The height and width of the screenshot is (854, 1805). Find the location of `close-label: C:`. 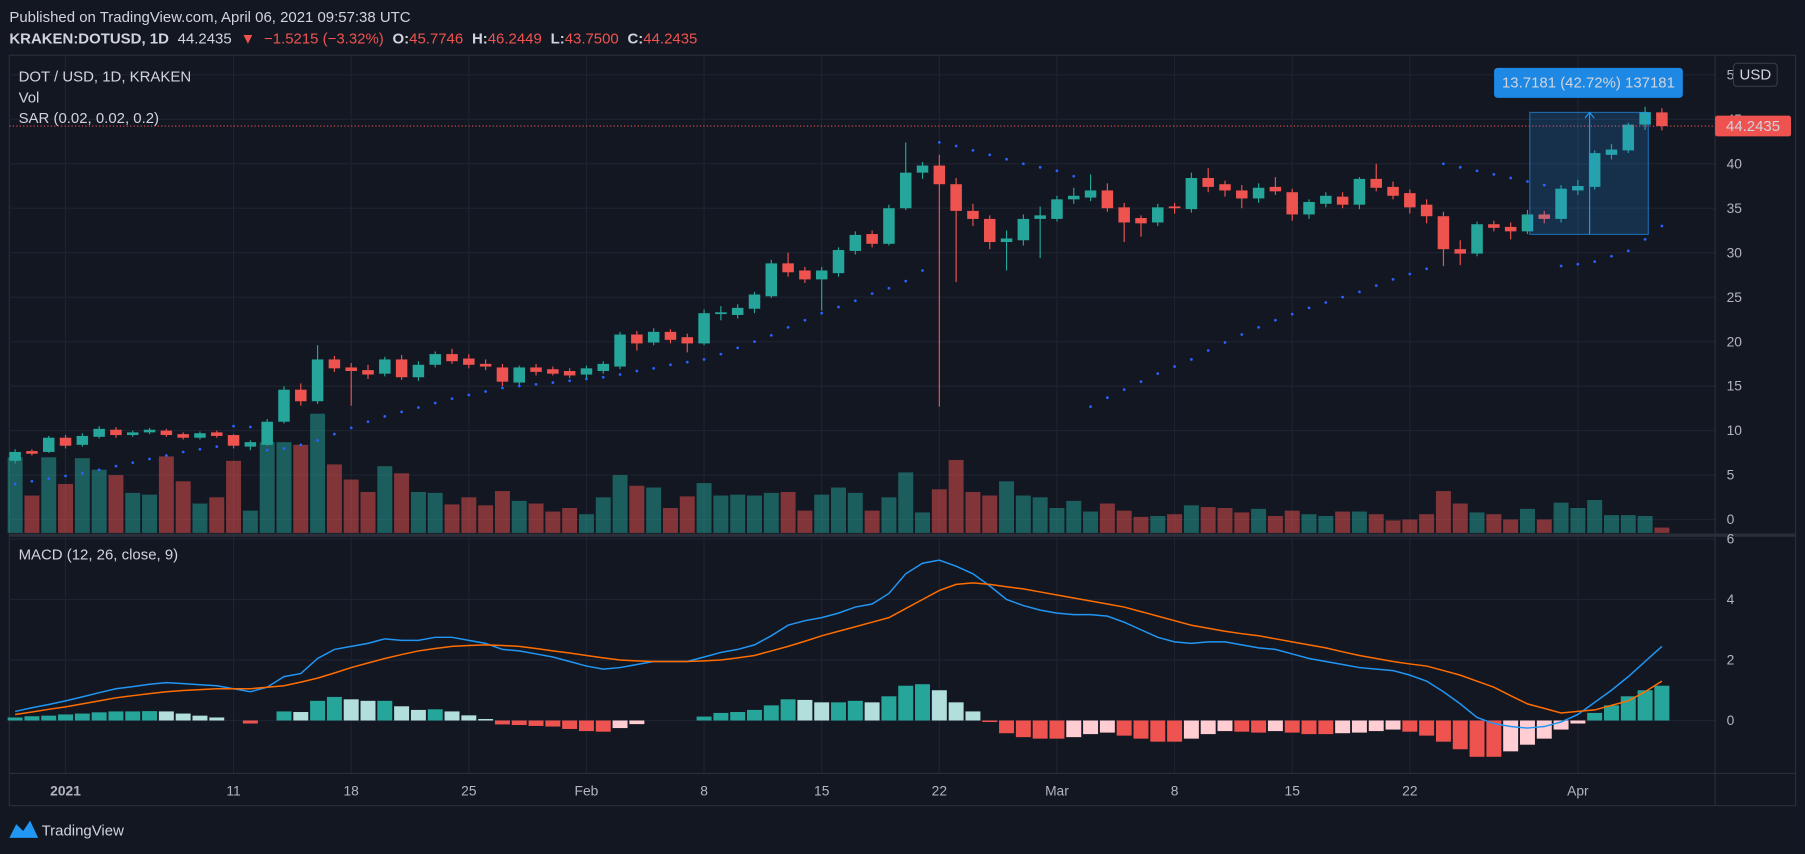

close-label: C: is located at coordinates (636, 39).